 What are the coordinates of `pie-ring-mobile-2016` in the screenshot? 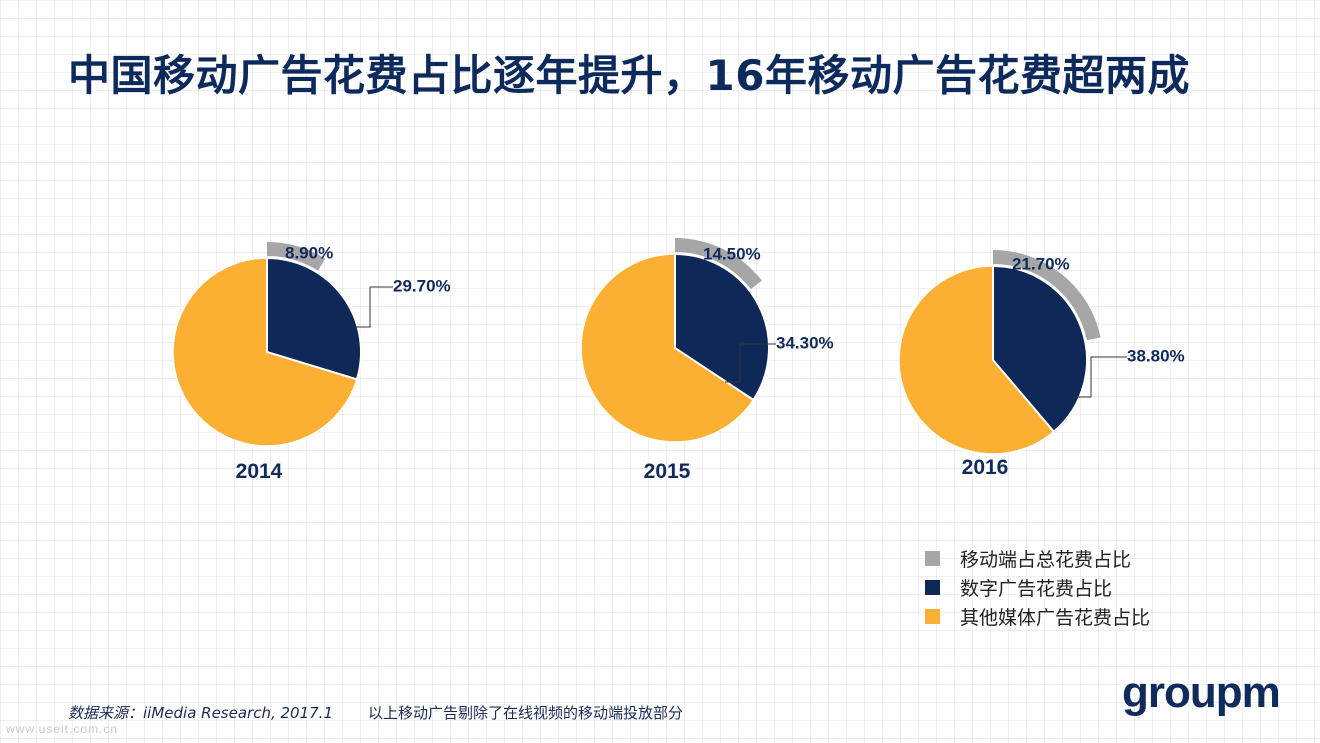 It's located at (1047, 295).